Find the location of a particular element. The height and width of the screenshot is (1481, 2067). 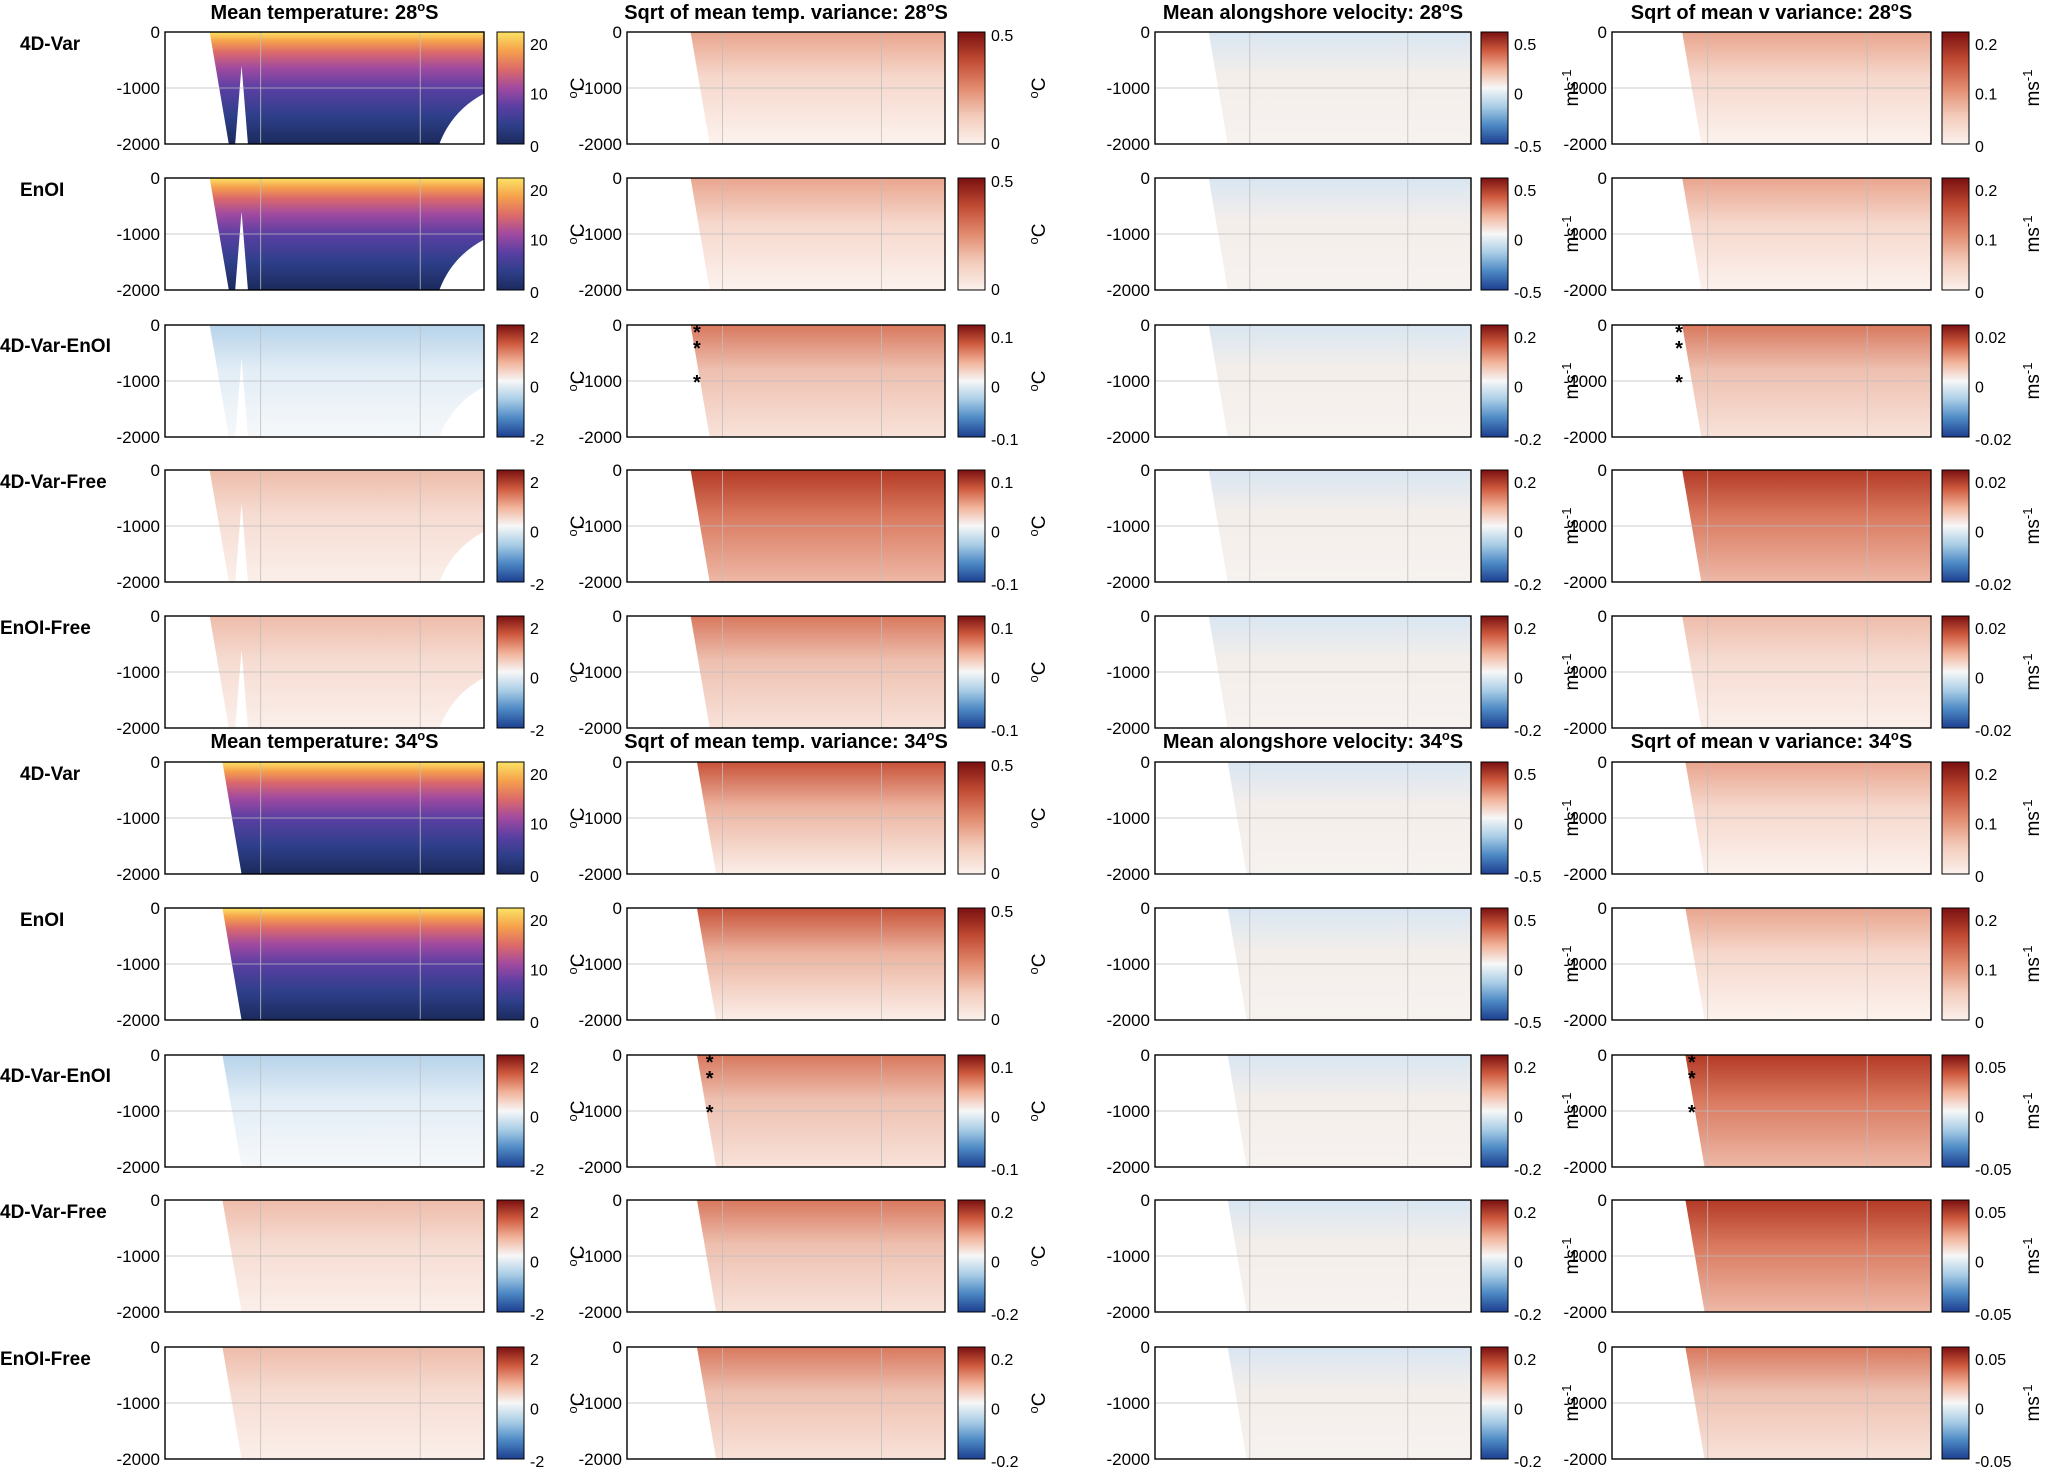

row-label: 4D-Var is located at coordinates (50, 44).